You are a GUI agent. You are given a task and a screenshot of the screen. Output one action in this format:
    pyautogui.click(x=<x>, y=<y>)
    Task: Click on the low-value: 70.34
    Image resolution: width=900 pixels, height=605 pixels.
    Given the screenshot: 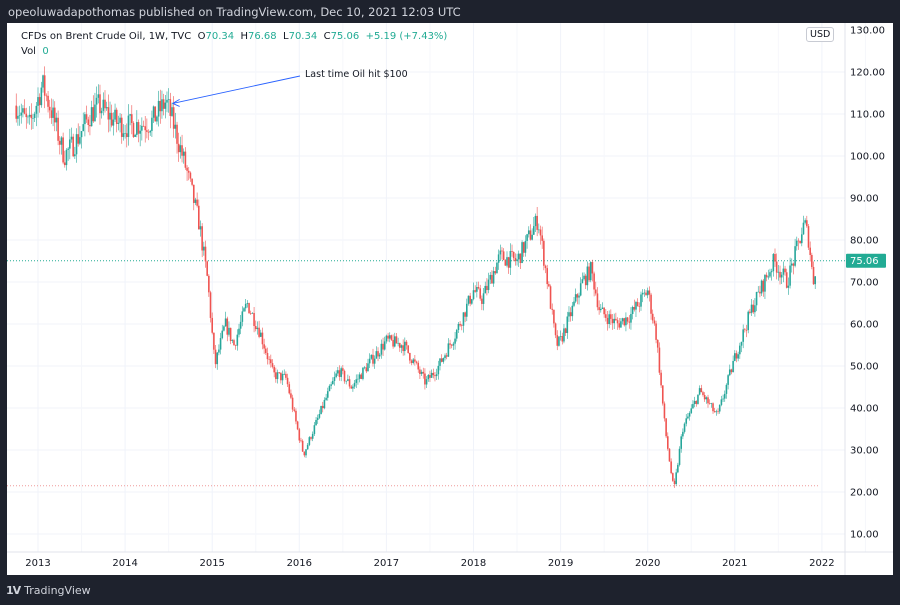 What is the action you would take?
    pyautogui.click(x=303, y=36)
    